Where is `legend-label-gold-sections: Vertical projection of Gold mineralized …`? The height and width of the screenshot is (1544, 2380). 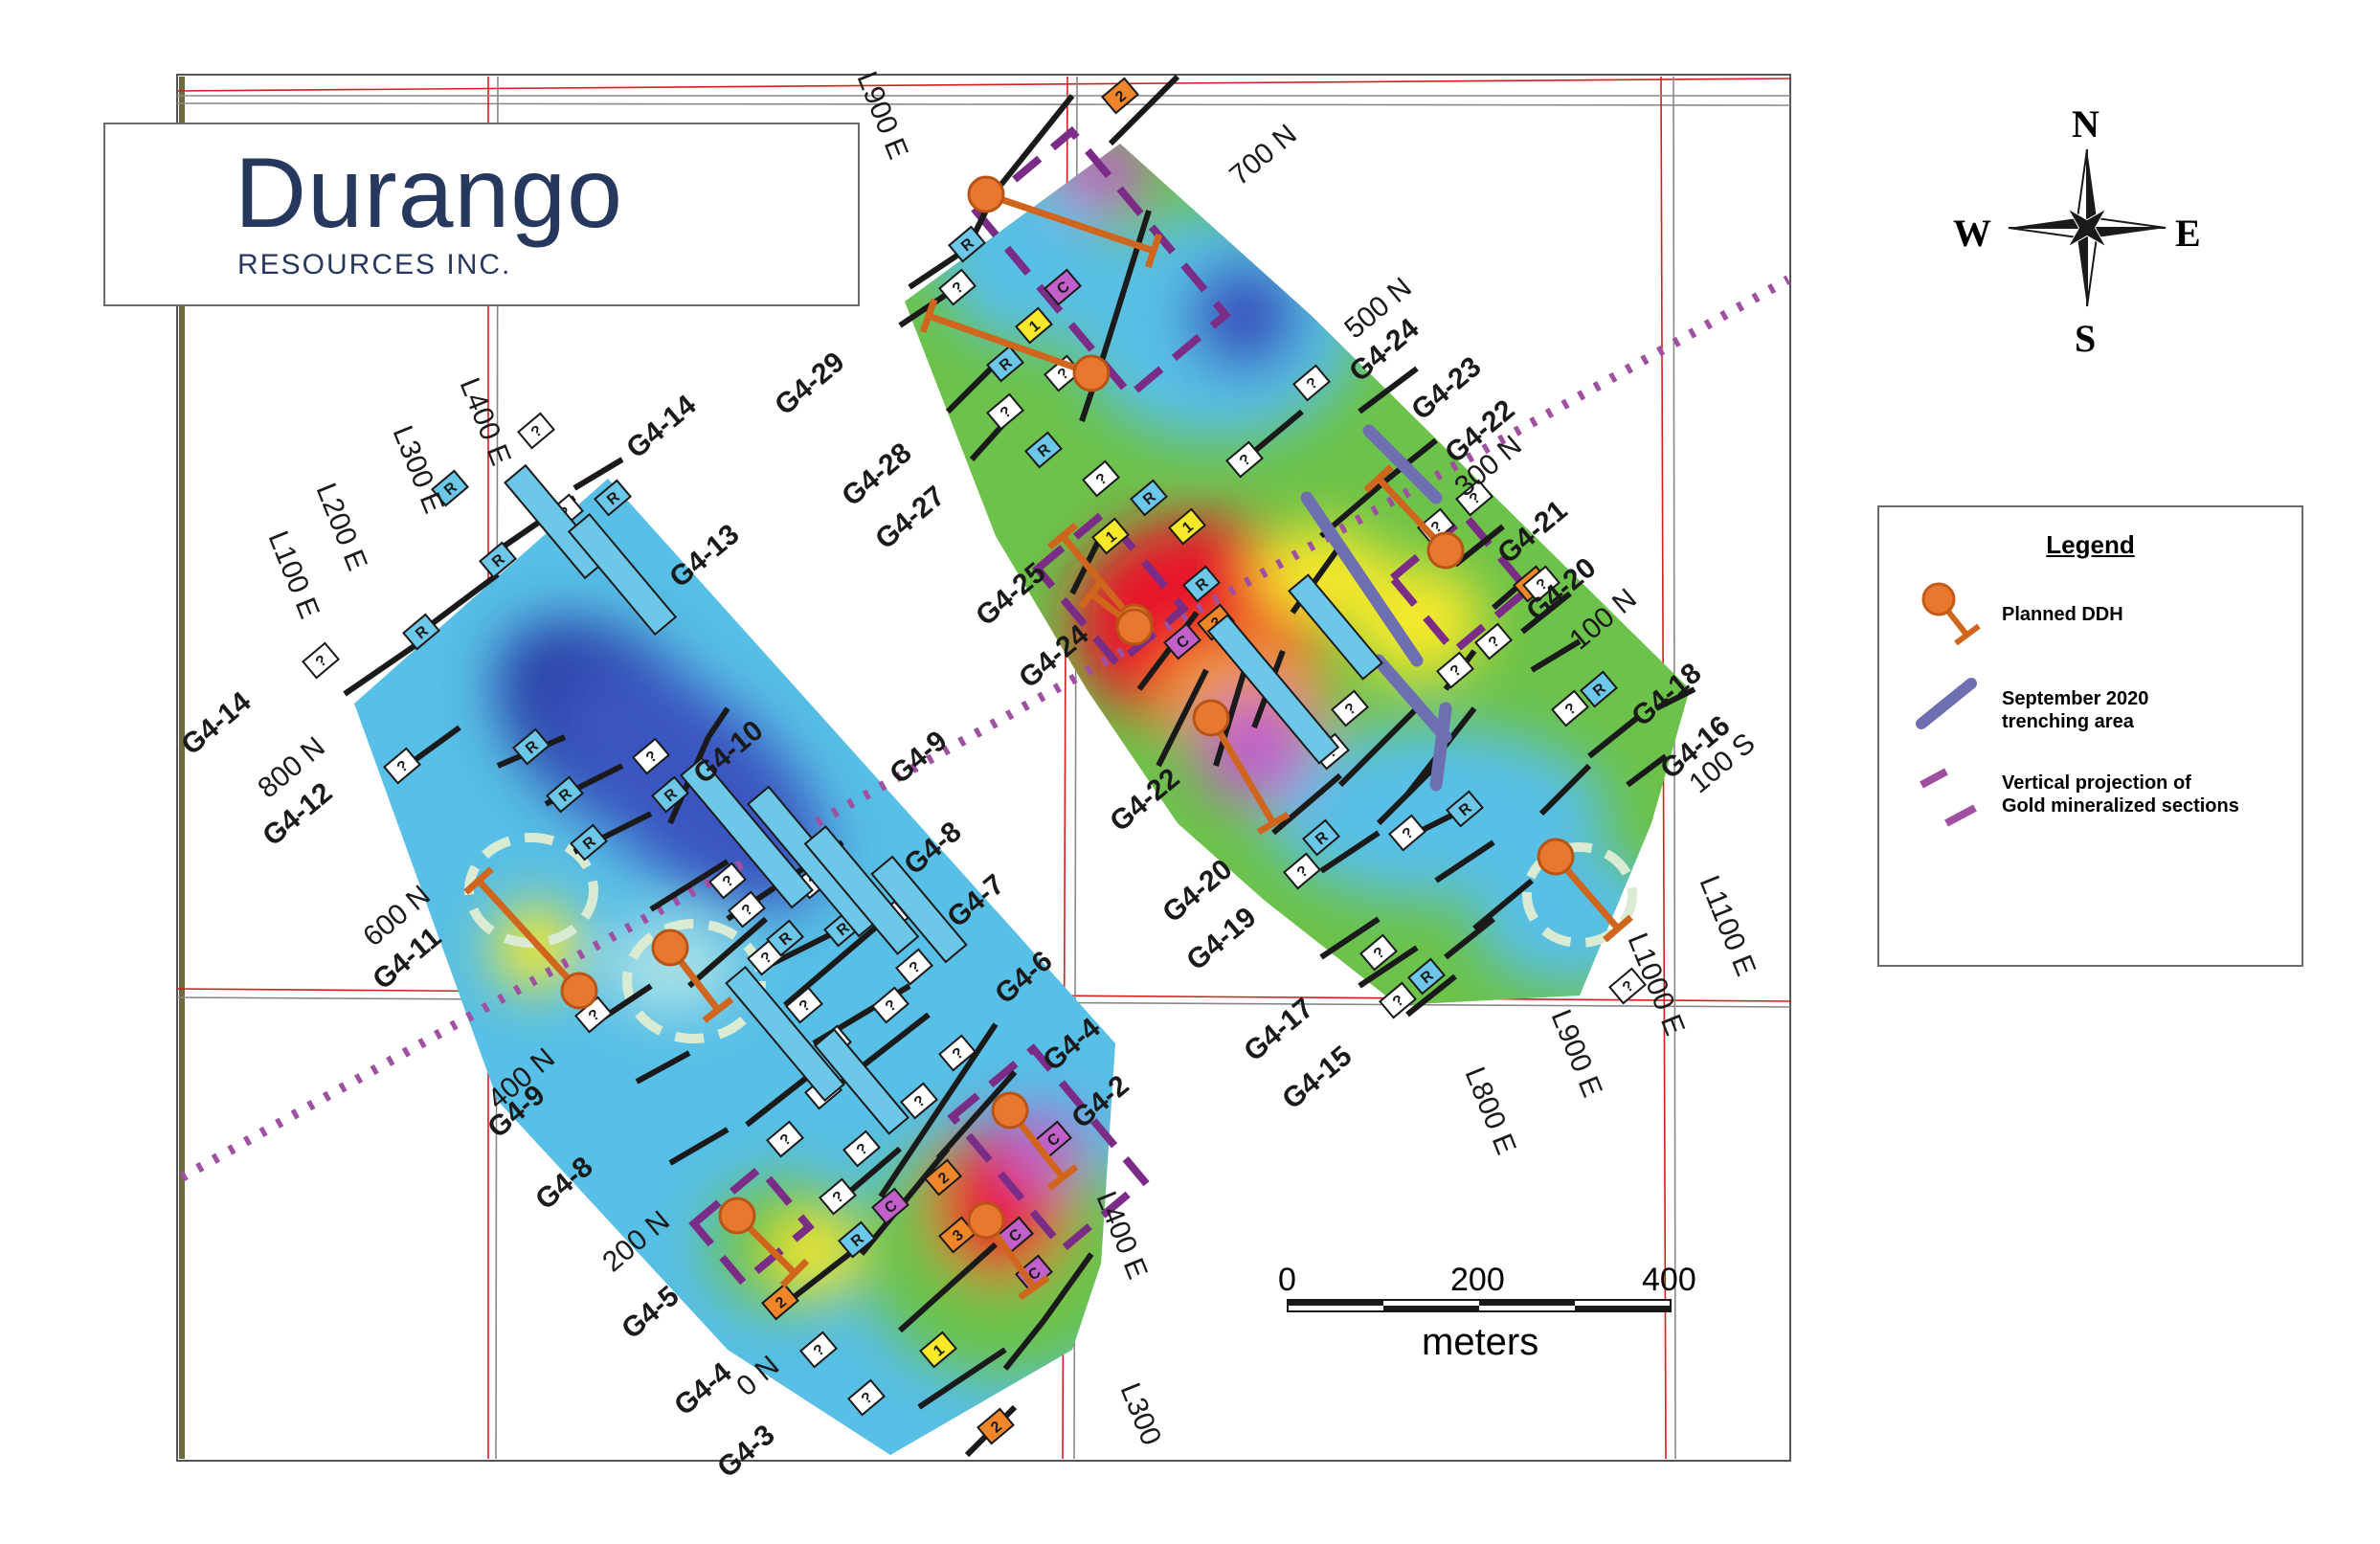 legend-label-gold-sections: Vertical projection of Gold mineralized … is located at coordinates (2120, 794).